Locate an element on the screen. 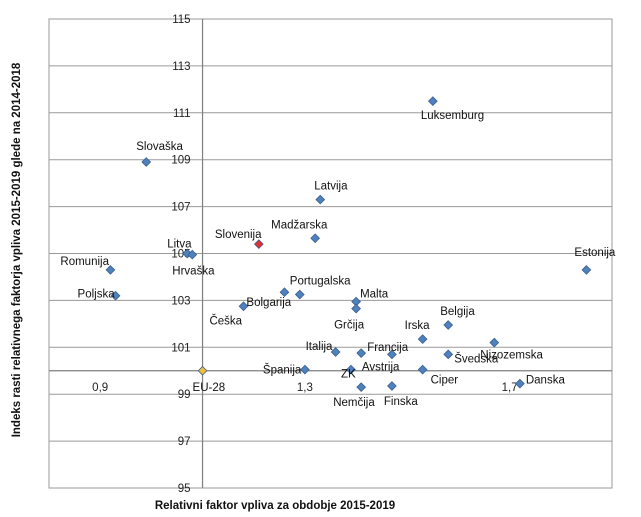 The height and width of the screenshot is (517, 641). data-point-luksemburg is located at coordinates (432, 101).